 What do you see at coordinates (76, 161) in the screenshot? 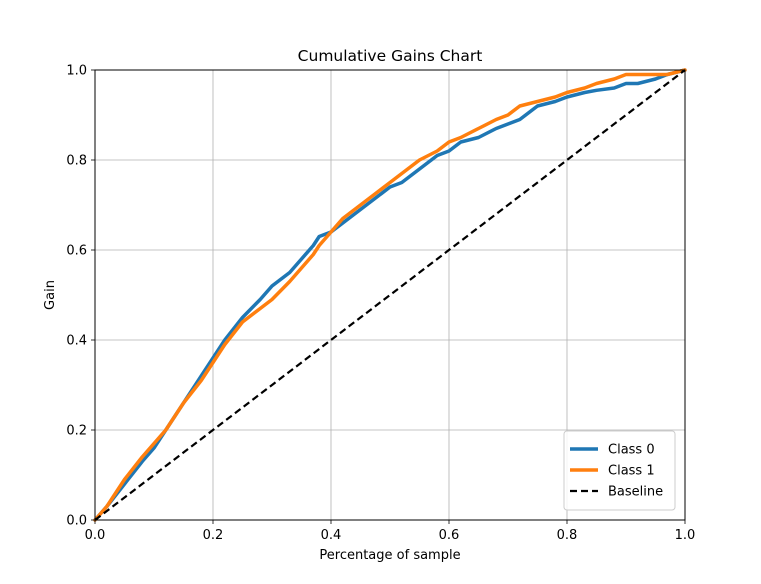
I see `y-tick-label: 0.8` at bounding box center [76, 161].